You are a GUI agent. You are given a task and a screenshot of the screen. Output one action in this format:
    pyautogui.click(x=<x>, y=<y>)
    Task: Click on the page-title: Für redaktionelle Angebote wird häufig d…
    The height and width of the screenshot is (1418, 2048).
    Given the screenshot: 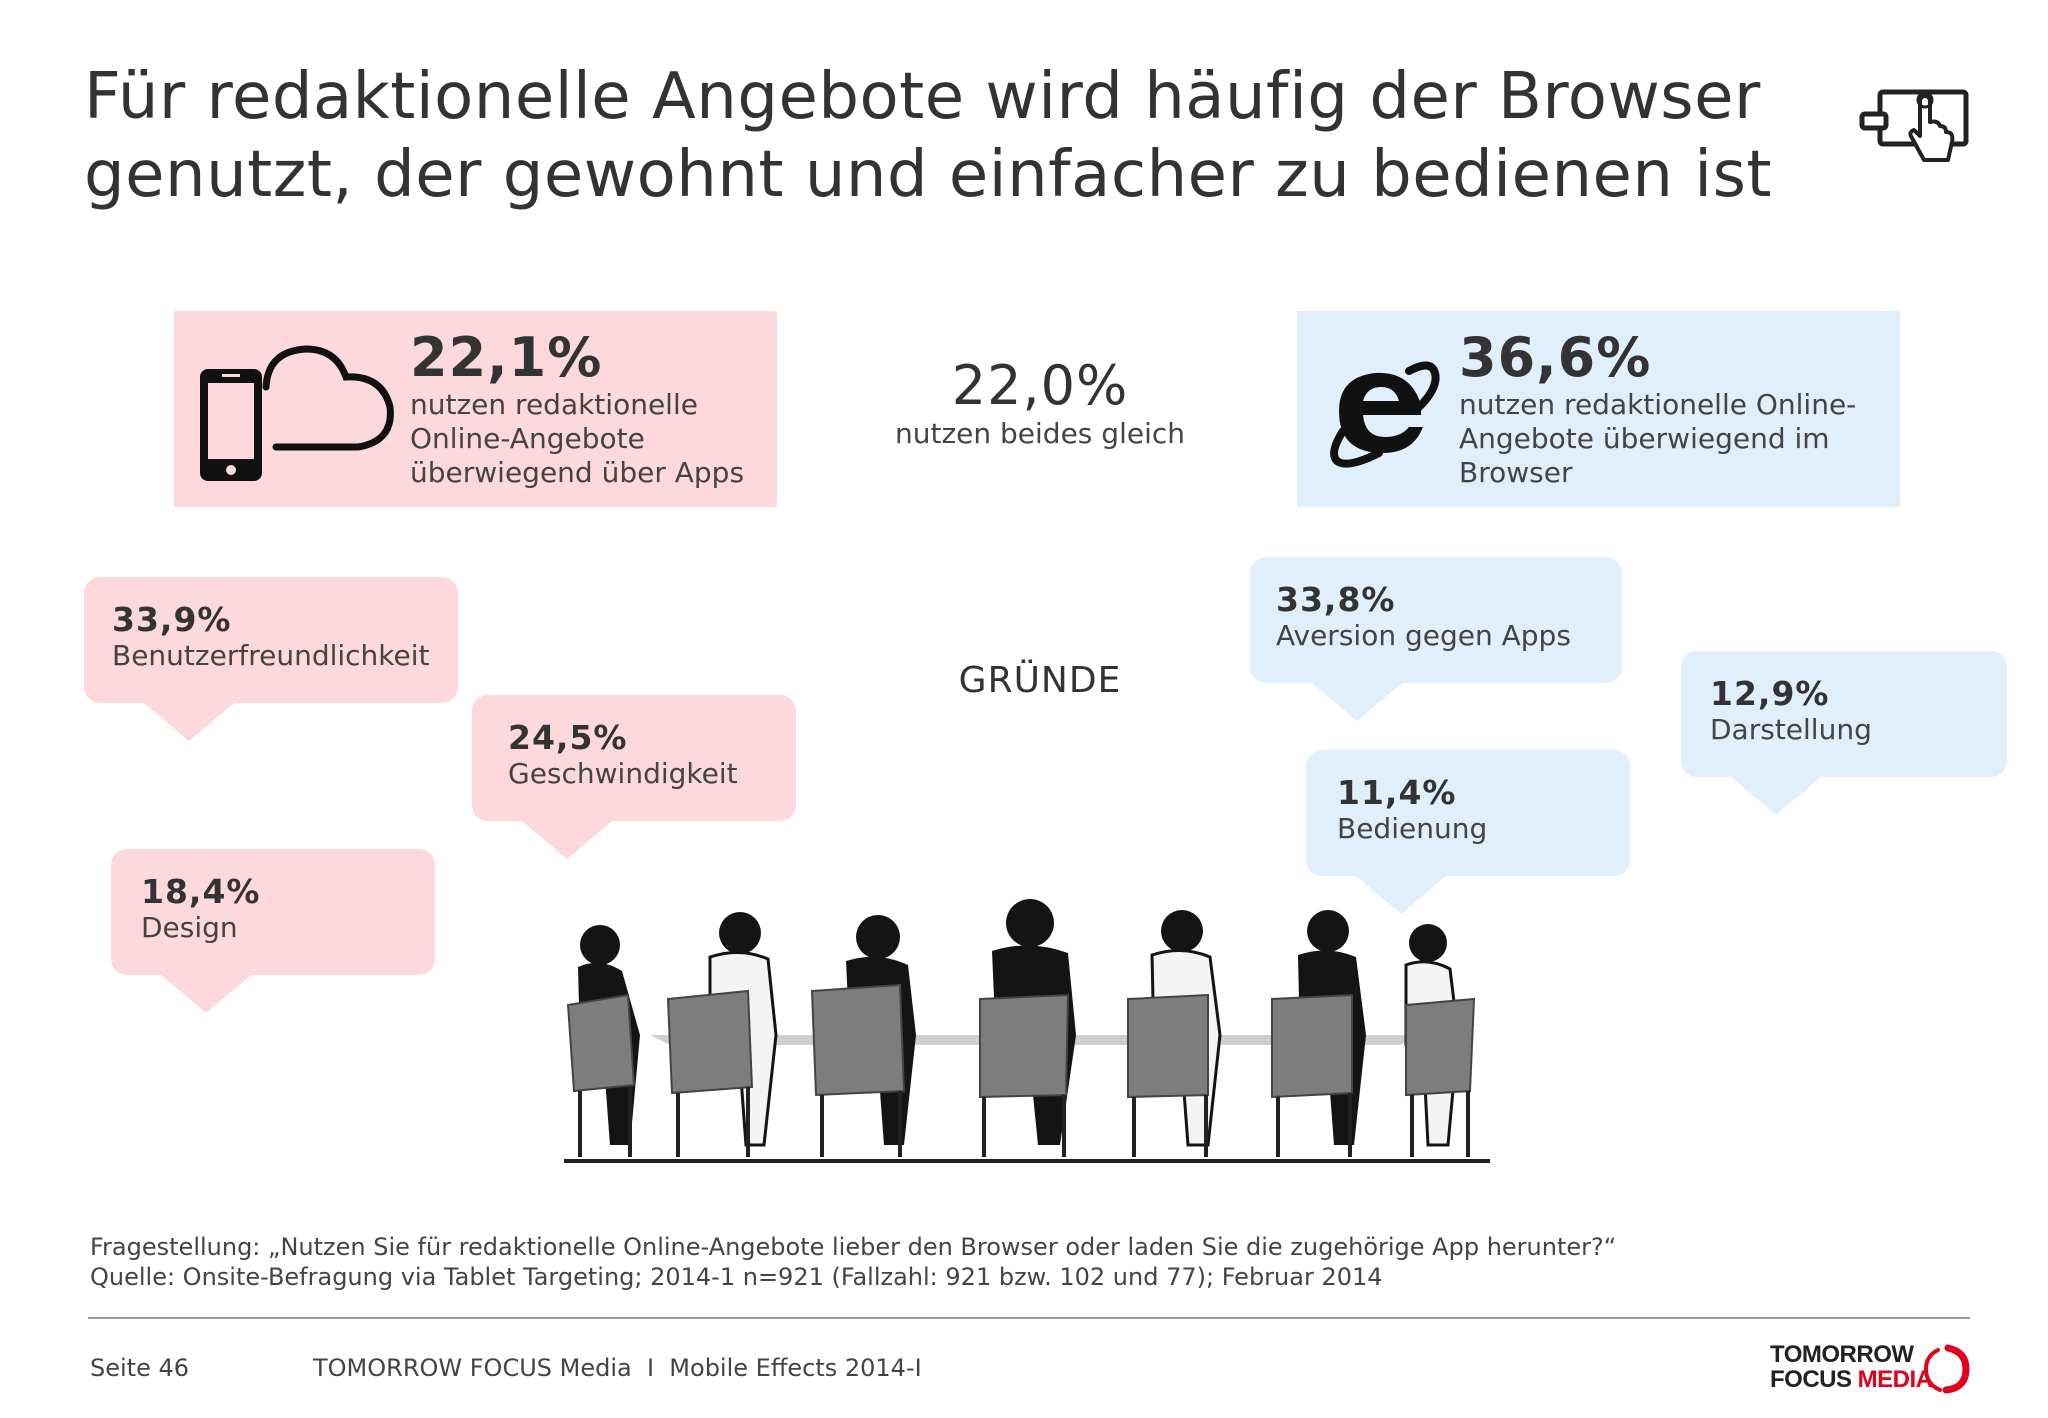 What is the action you would take?
    pyautogui.click(x=934, y=136)
    